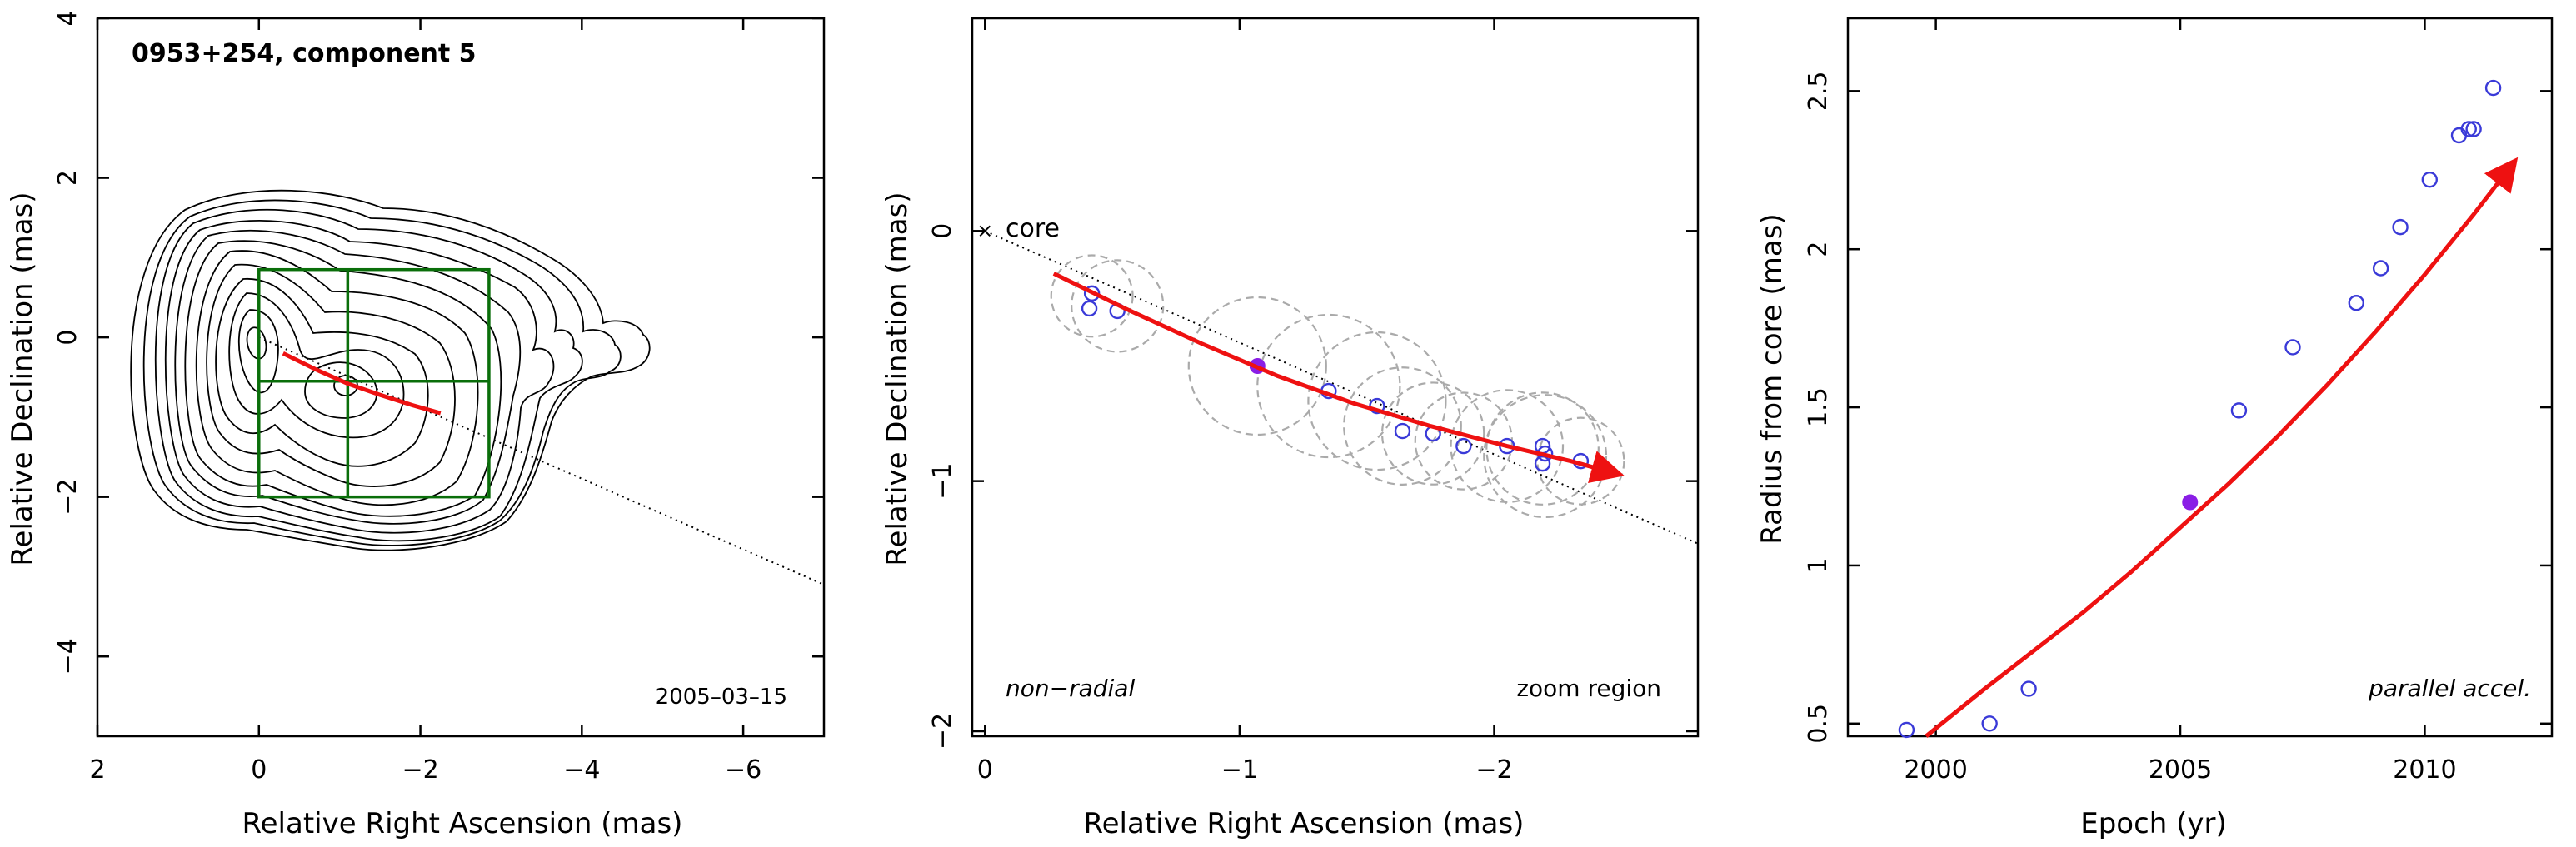 This screenshot has width=2576, height=847. What do you see at coordinates (22, 378) in the screenshot?
I see `left-y-axis-label: Relative Declination (mas)` at bounding box center [22, 378].